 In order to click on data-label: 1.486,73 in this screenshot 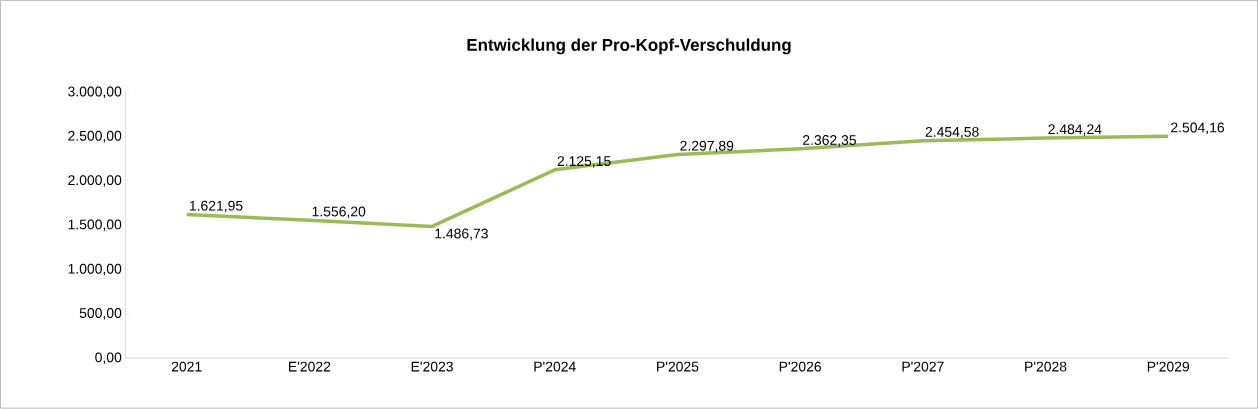, I will do `click(461, 234)`.